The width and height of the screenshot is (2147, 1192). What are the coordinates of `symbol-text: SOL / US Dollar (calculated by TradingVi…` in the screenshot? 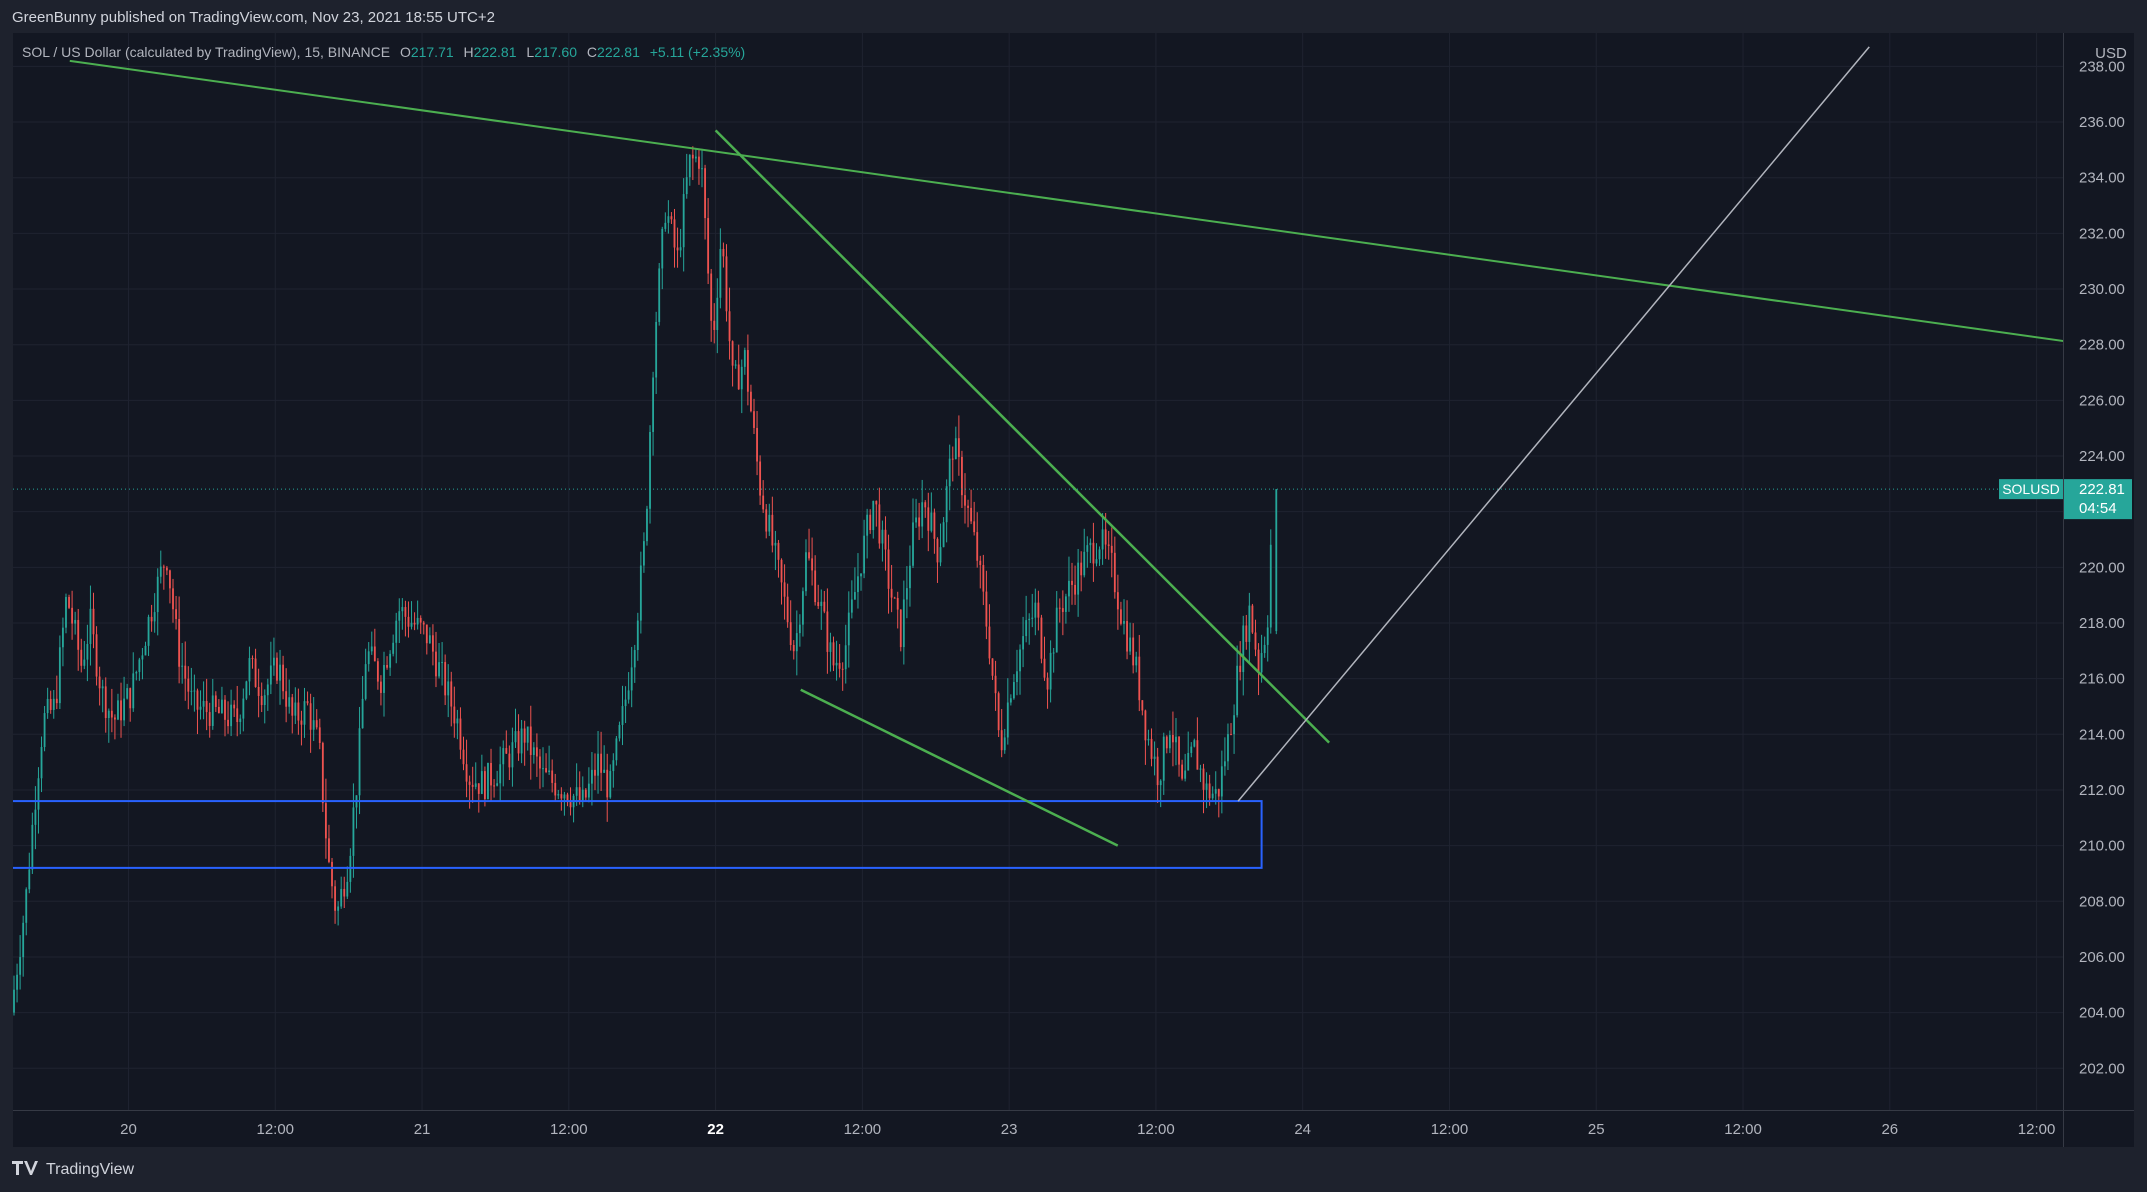 It's located at (206, 52).